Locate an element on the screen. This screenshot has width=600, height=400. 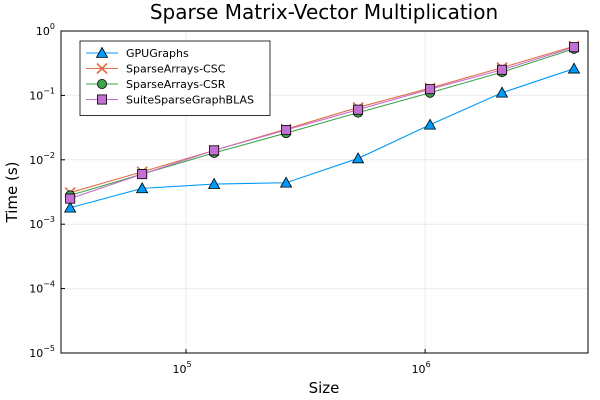
y-tick-label: 10⁻⁵ is located at coordinates (42, 352).